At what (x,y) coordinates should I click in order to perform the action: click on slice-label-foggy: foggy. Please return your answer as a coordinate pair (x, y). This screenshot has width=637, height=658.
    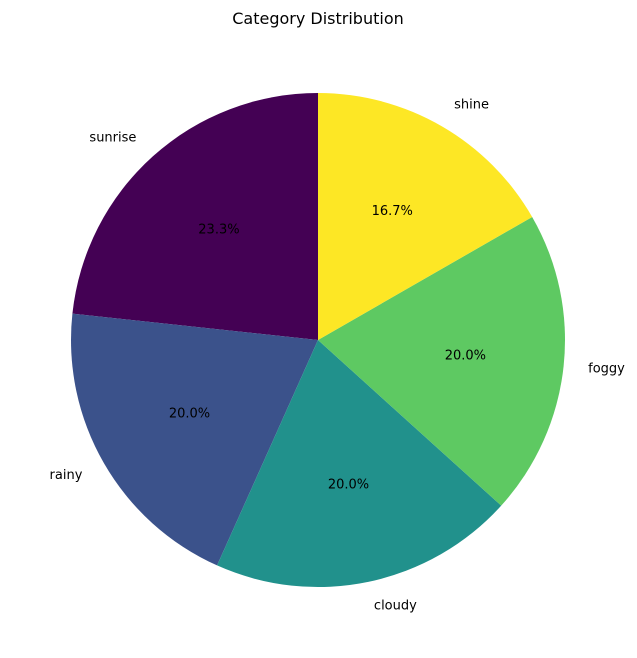
    Looking at the image, I should click on (606, 368).